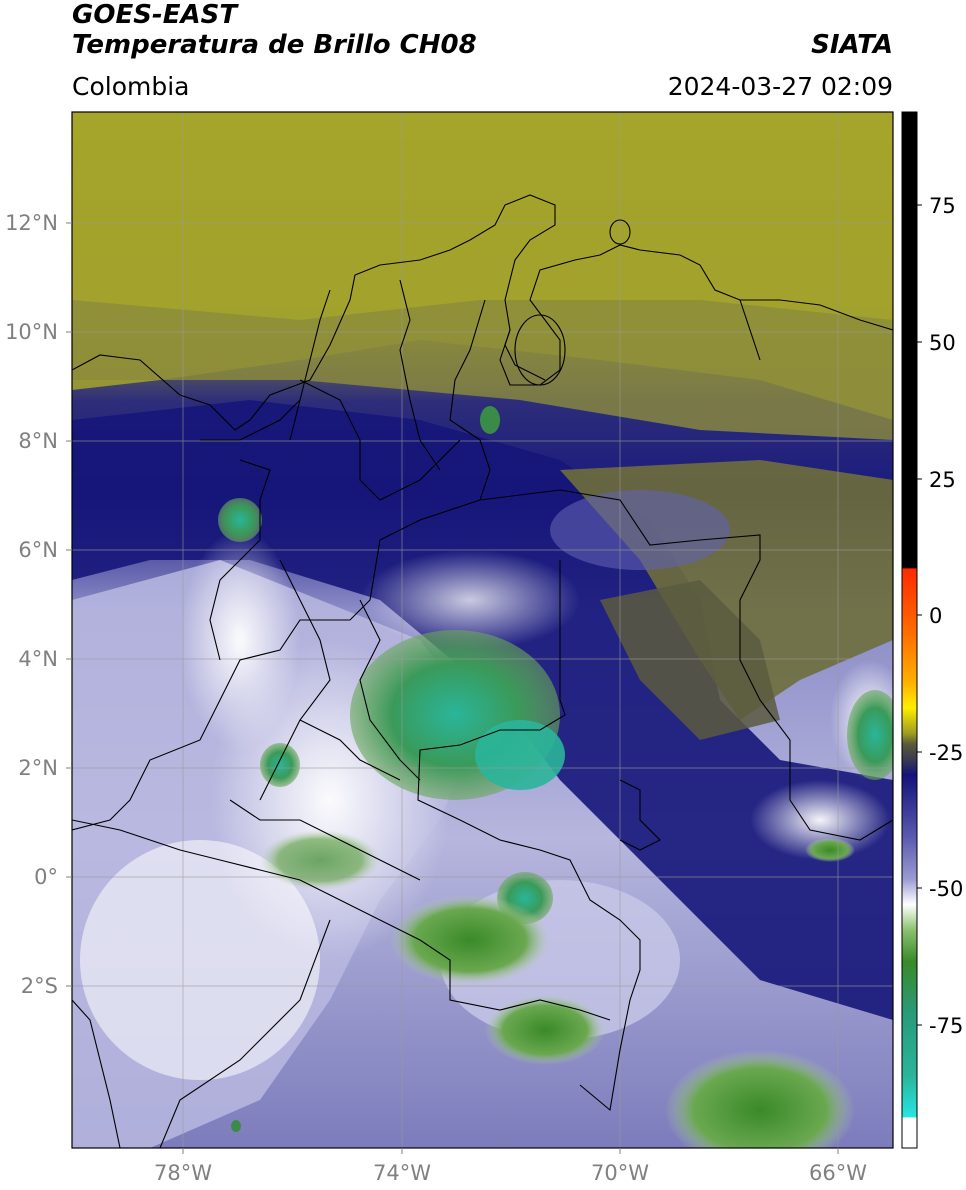 Image resolution: width=966 pixels, height=1190 pixels. Describe the element at coordinates (131, 86) in the screenshot. I see `region-label: Colombia` at that location.